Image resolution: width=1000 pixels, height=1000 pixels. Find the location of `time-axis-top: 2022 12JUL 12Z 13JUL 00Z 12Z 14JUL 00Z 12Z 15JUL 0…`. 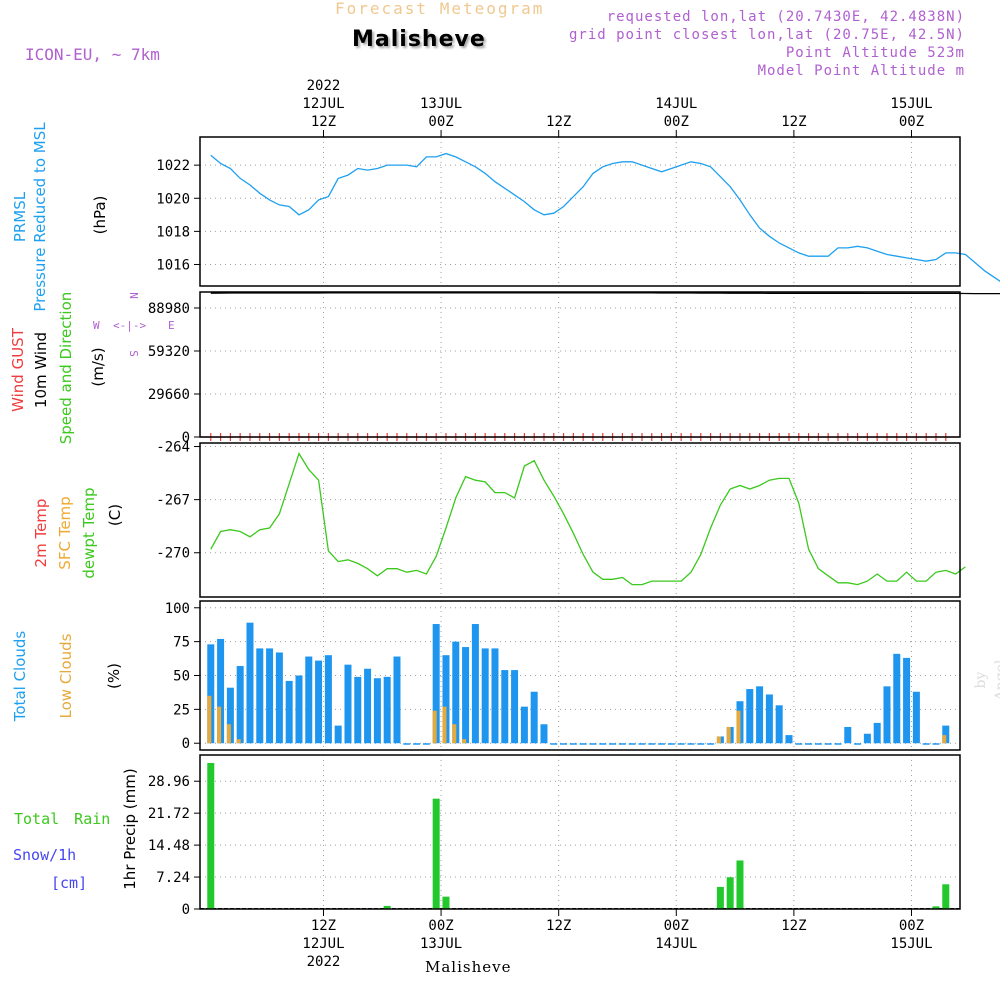

time-axis-top: 2022 12JUL 12Z 13JUL 00Z 12Z 14JUL 00Z 12Z 15JUL 0… is located at coordinates (617, 107).